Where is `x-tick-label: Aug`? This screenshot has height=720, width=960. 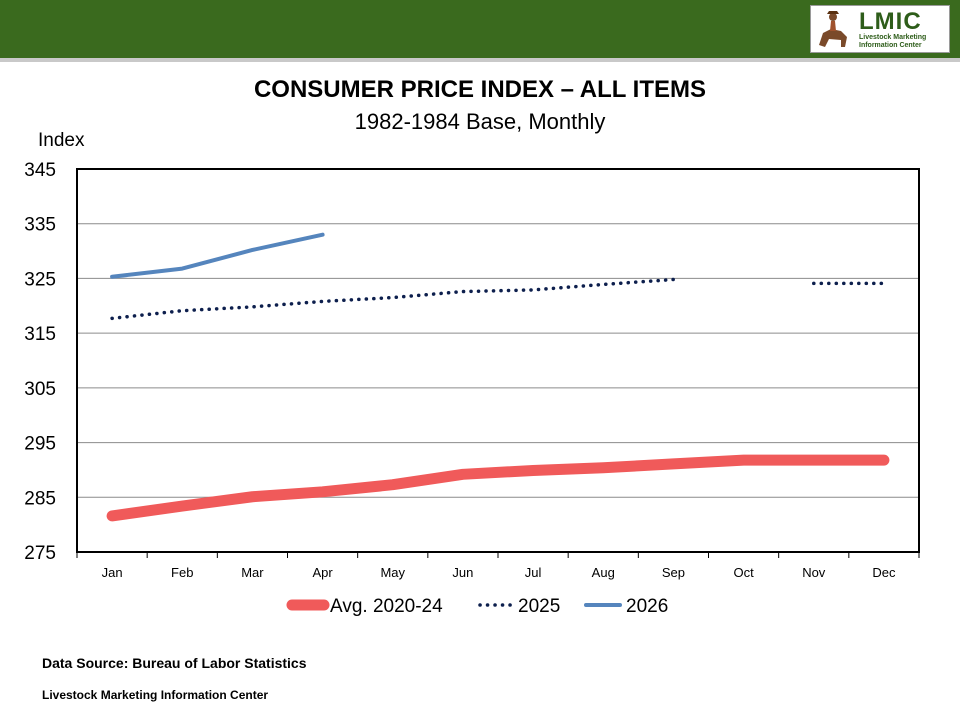
x-tick-label: Aug is located at coordinates (603, 572).